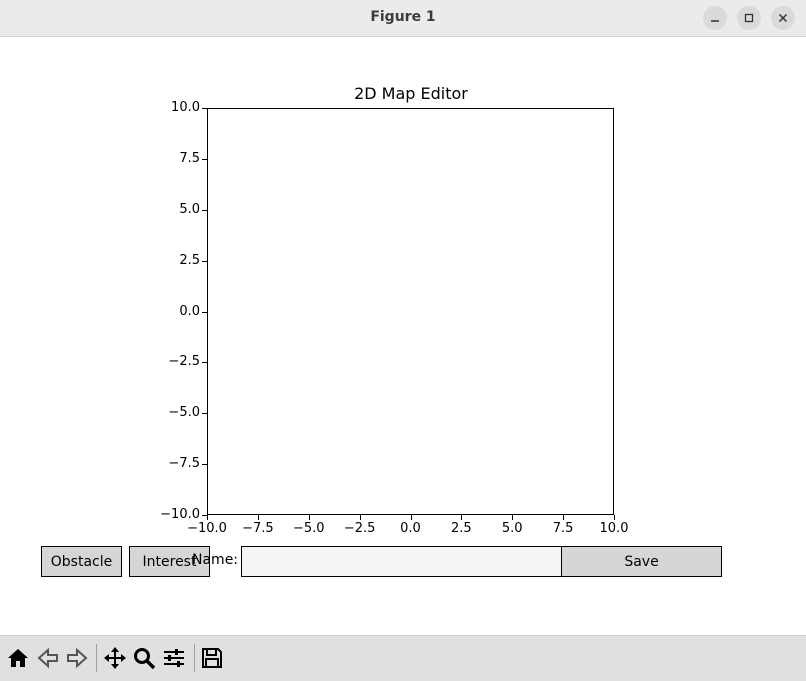 The width and height of the screenshot is (806, 681). I want to click on minimize-button, so click(715, 18).